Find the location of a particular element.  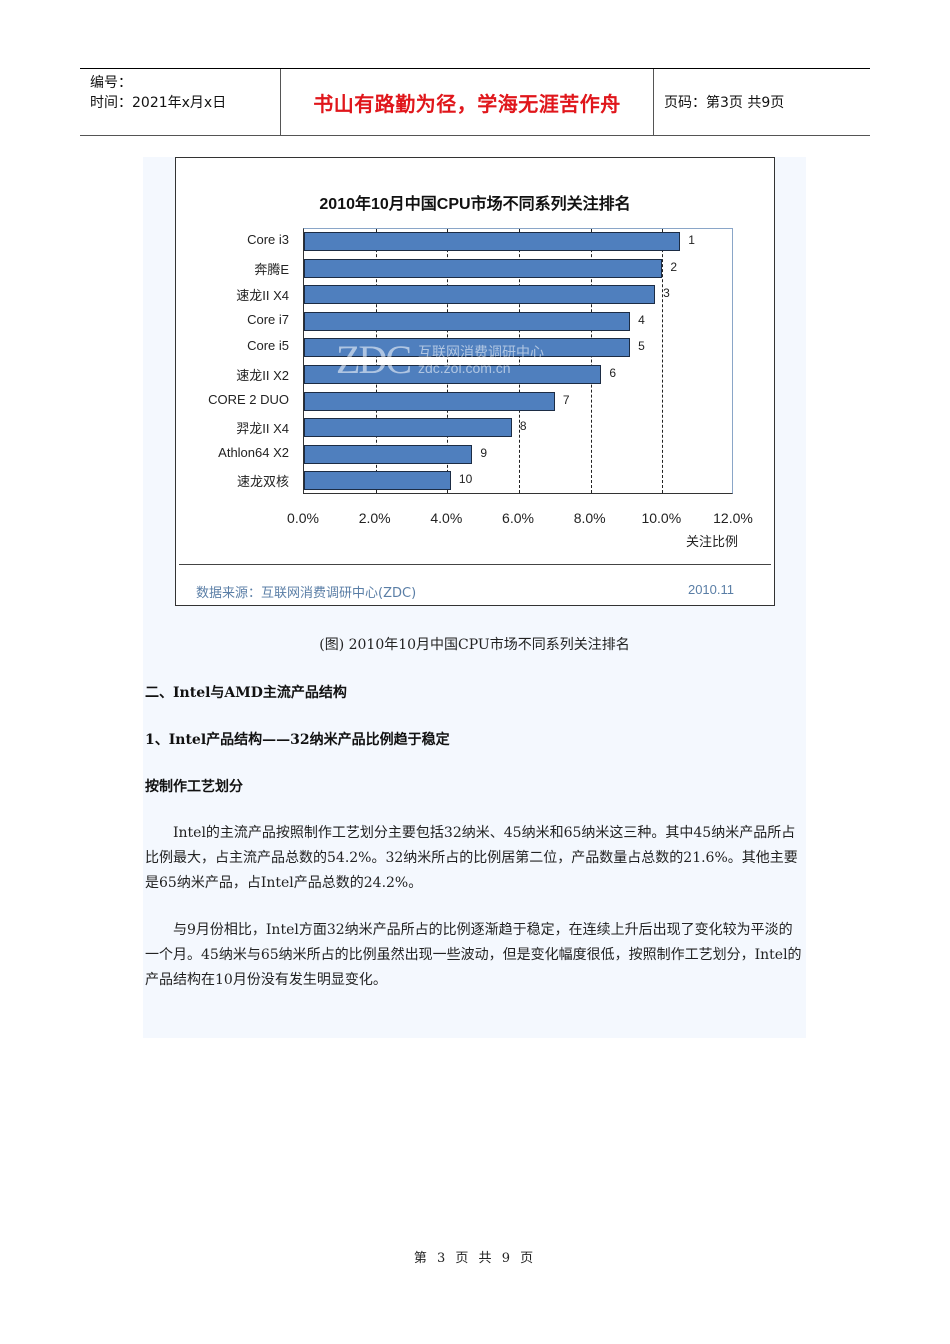

bar-data-label: 5 is located at coordinates (641, 346).